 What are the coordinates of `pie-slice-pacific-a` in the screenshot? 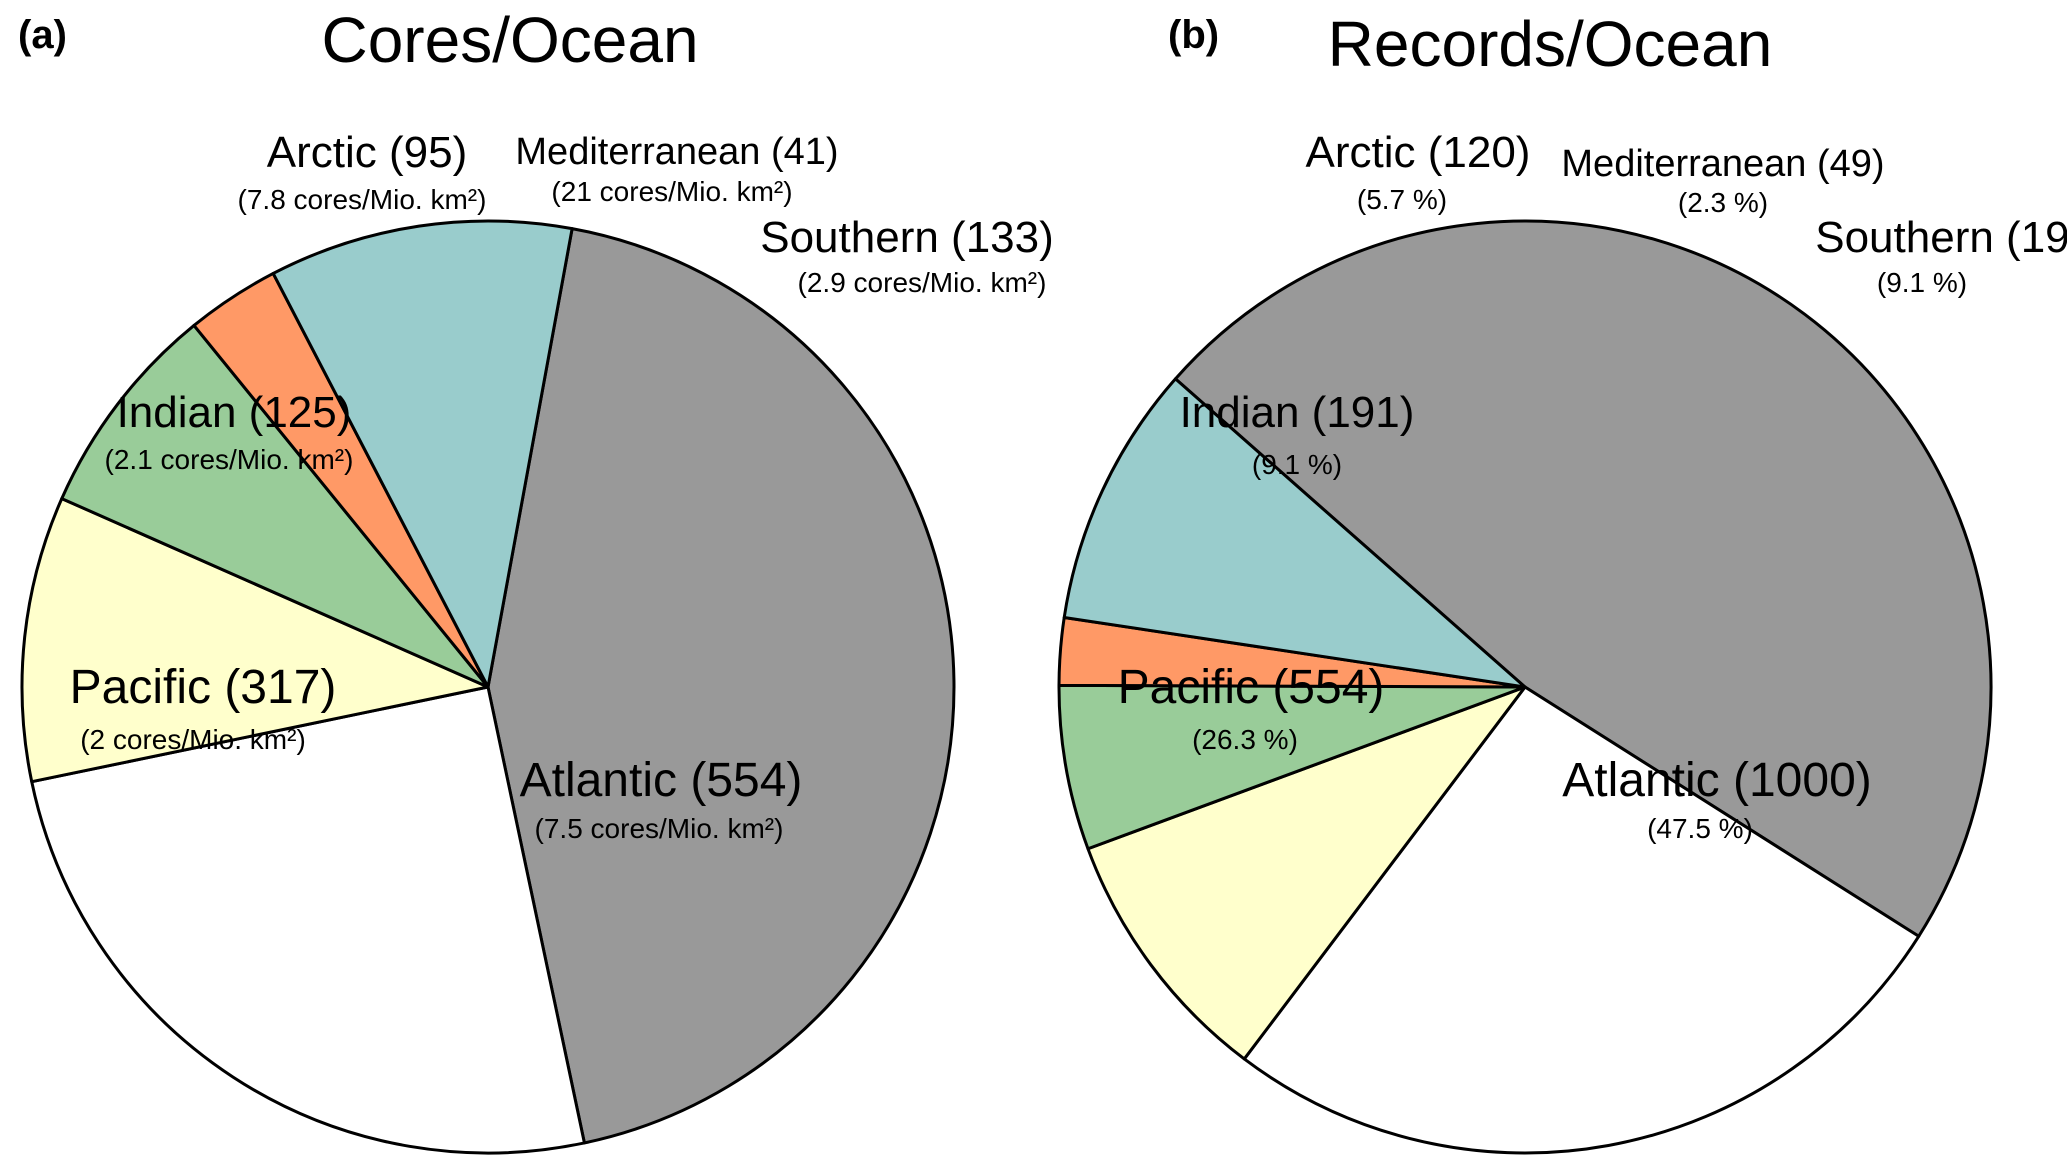 It's located at (308, 920).